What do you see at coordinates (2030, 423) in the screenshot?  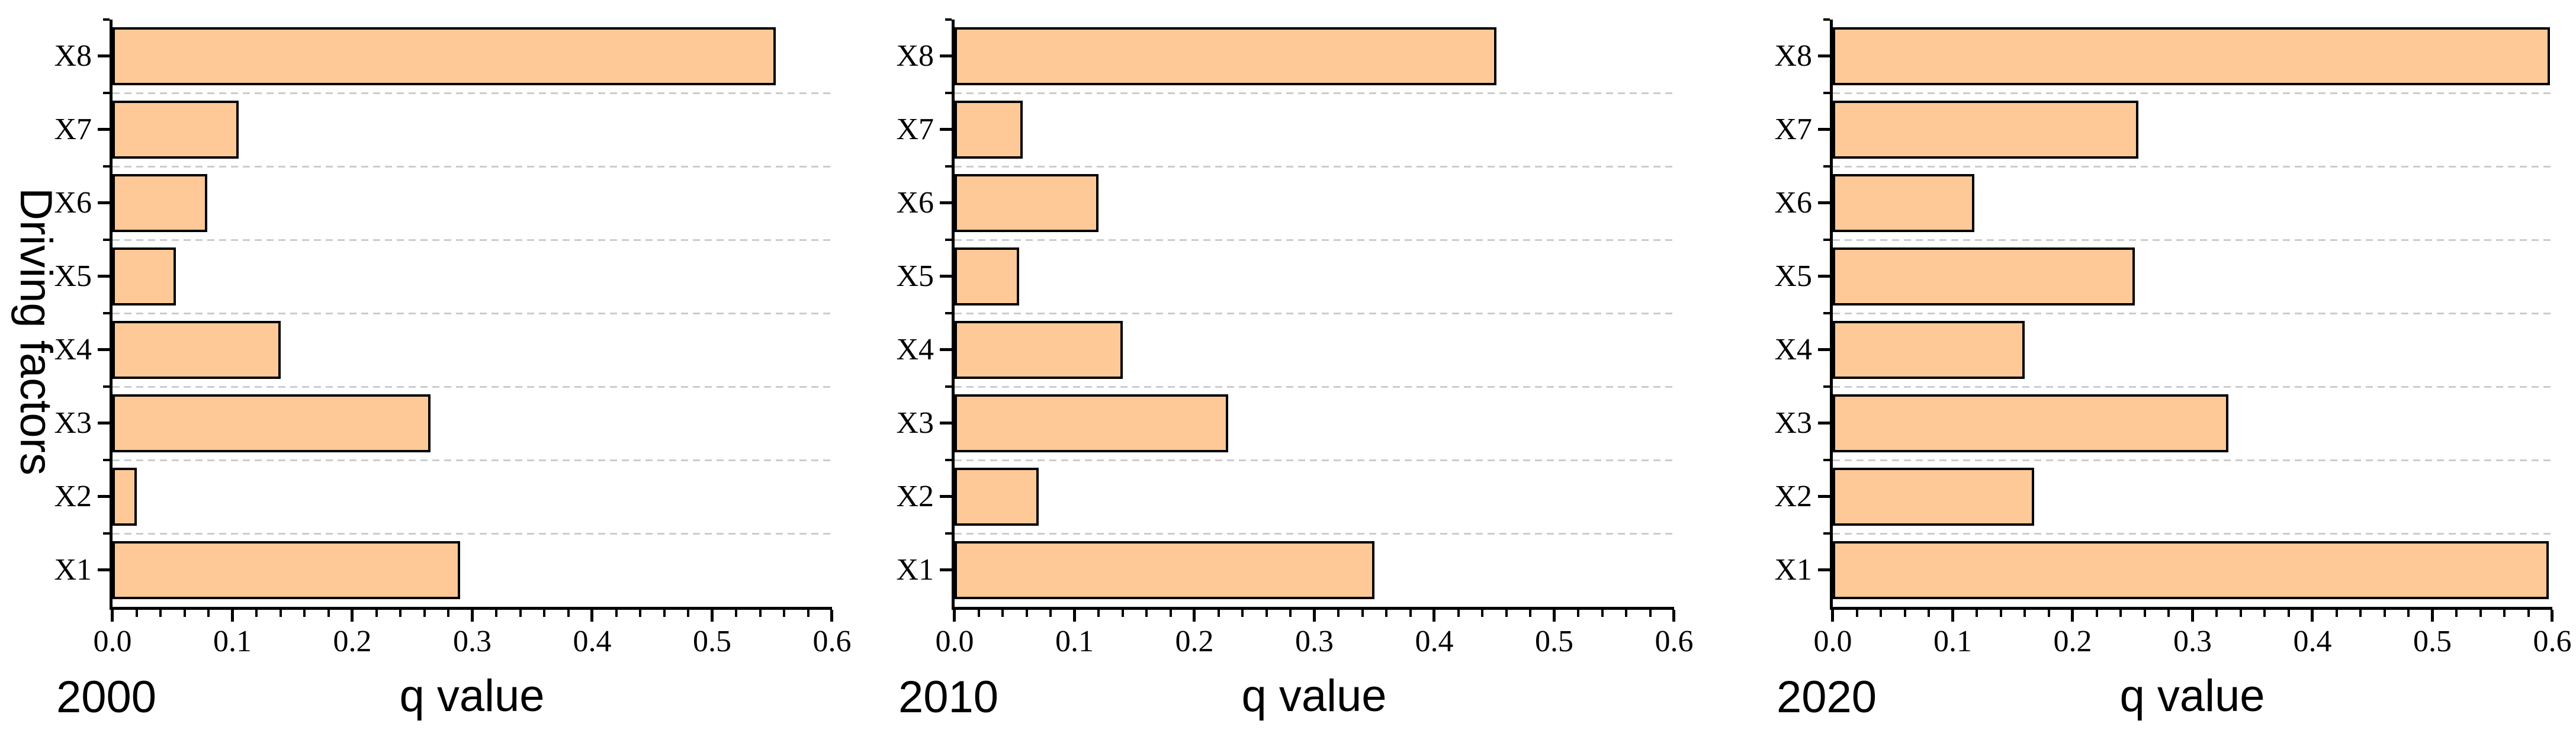 I see `bar-2020-X3` at bounding box center [2030, 423].